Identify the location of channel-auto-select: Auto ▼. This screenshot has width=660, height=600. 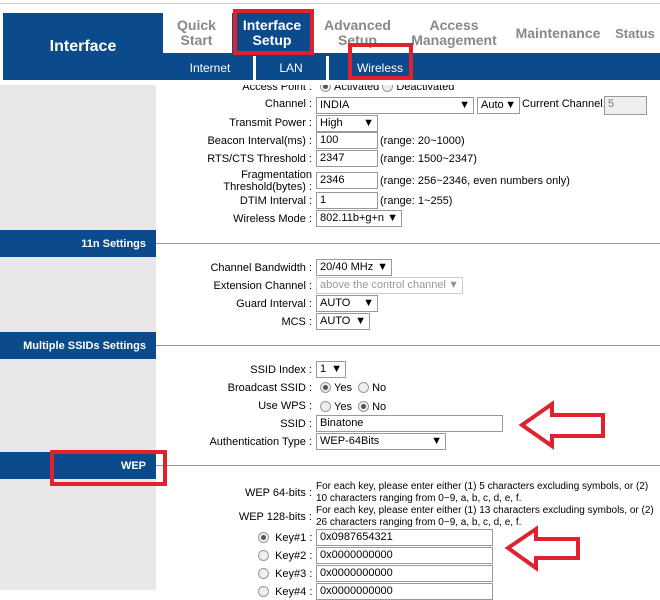
(498, 105).